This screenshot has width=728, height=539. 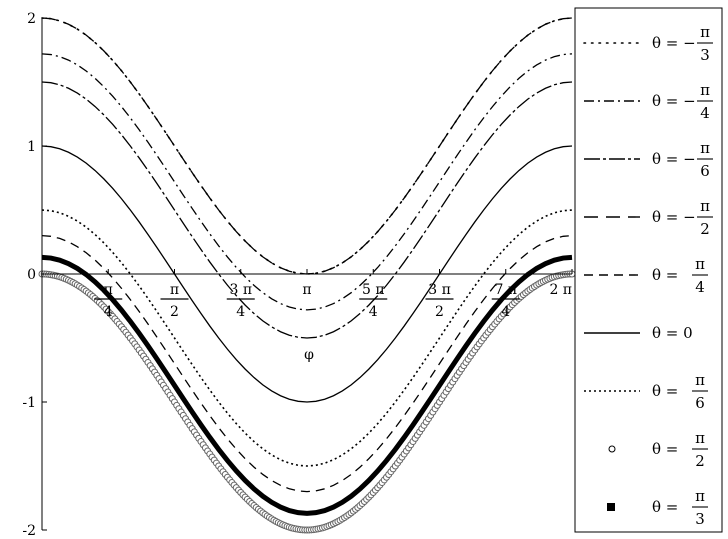 What do you see at coordinates (31, 19) in the screenshot?
I see `y-tick-label: 2` at bounding box center [31, 19].